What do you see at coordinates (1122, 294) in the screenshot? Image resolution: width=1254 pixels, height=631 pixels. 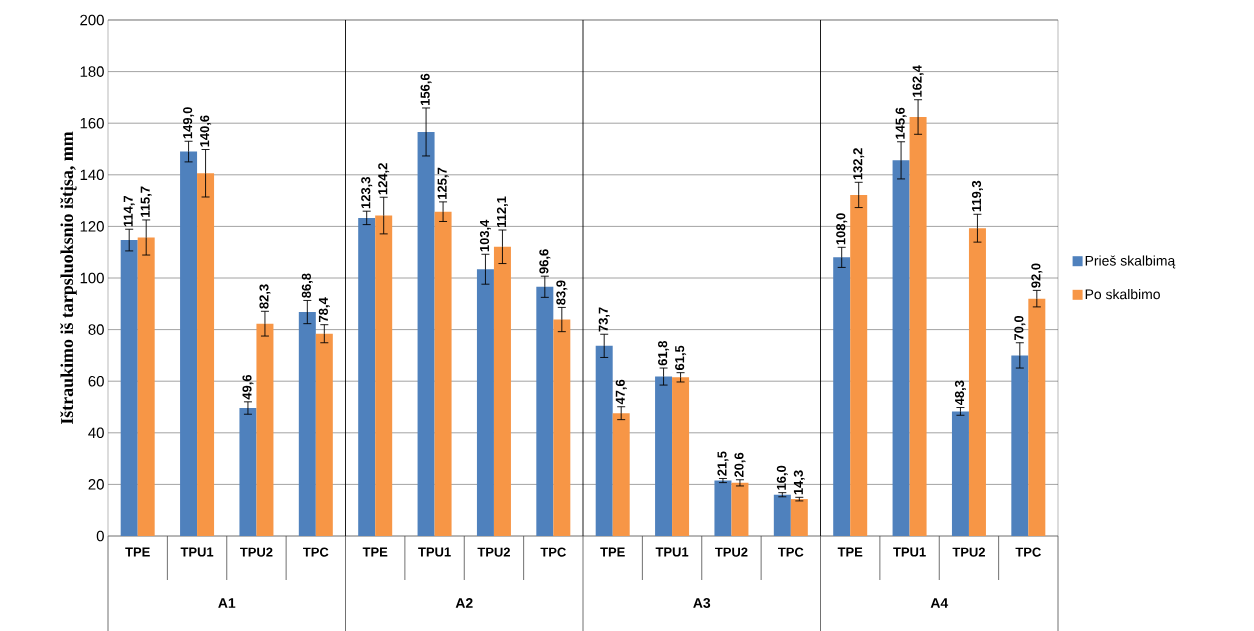 I see `legend-label: Po skalbimo` at bounding box center [1122, 294].